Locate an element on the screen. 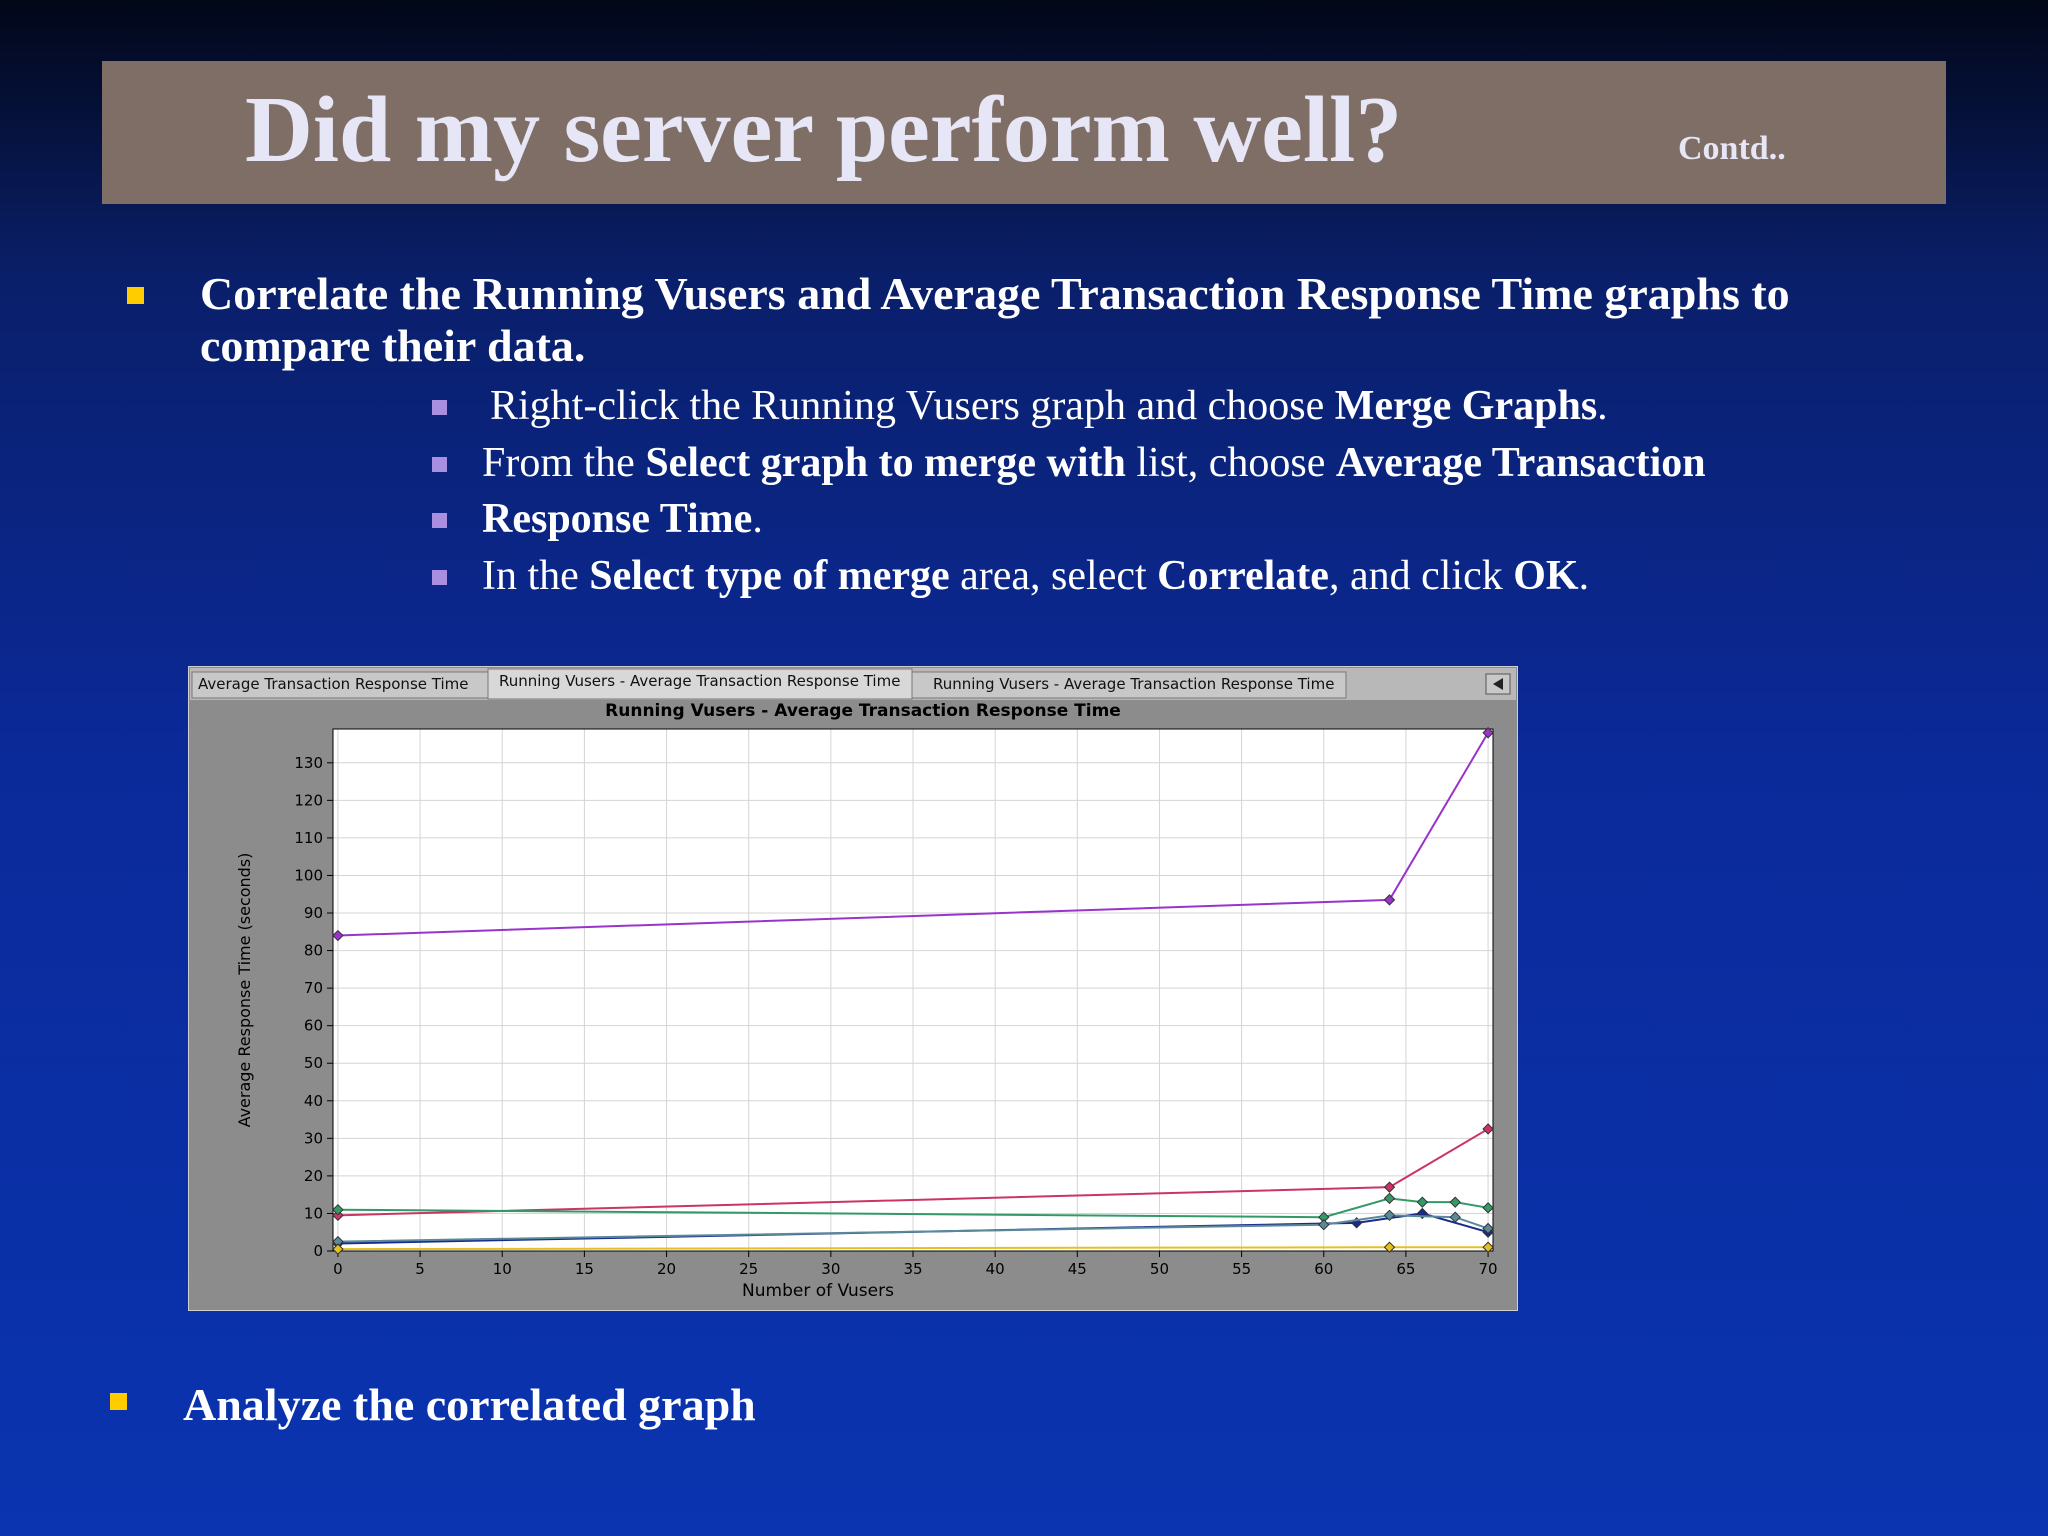 The image size is (2048, 1536). x-tick-label: 65 is located at coordinates (1405, 1269).